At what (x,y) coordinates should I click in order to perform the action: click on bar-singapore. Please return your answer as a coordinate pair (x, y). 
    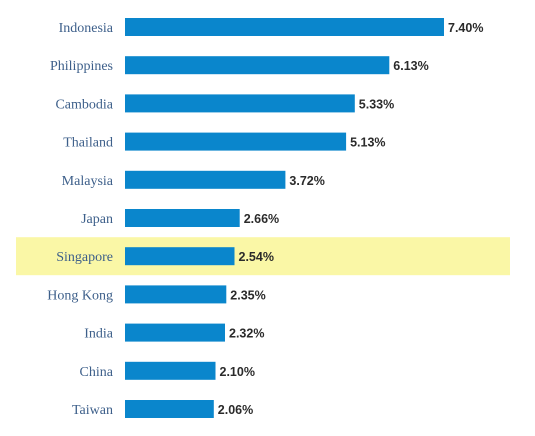
    Looking at the image, I should click on (180, 256).